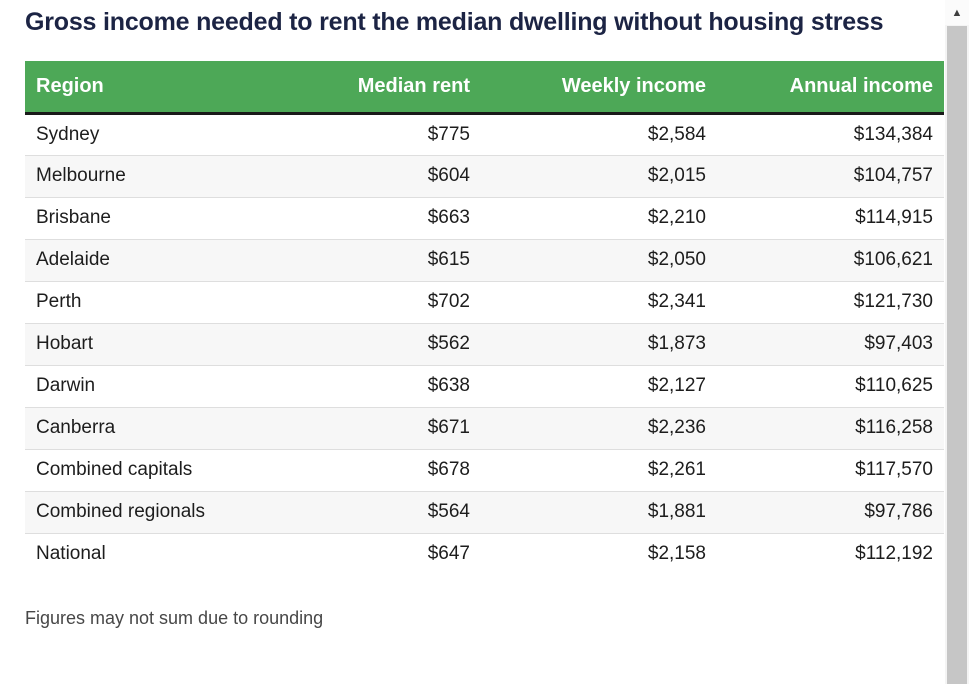 This screenshot has height=684, width=979. I want to click on cell-weekly-income: $2,261, so click(599, 469).